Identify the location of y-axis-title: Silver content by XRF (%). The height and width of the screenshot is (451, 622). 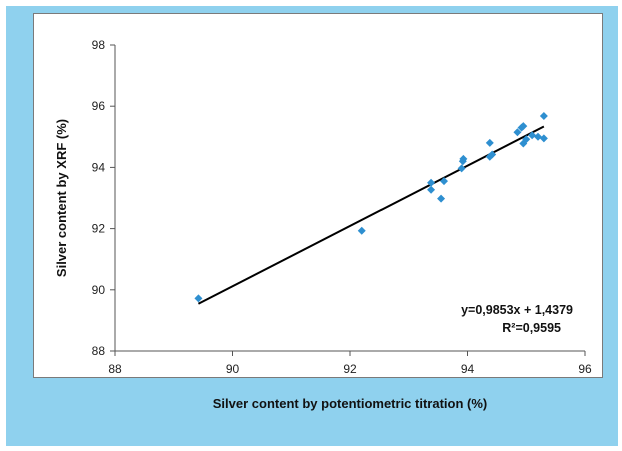
(61, 198).